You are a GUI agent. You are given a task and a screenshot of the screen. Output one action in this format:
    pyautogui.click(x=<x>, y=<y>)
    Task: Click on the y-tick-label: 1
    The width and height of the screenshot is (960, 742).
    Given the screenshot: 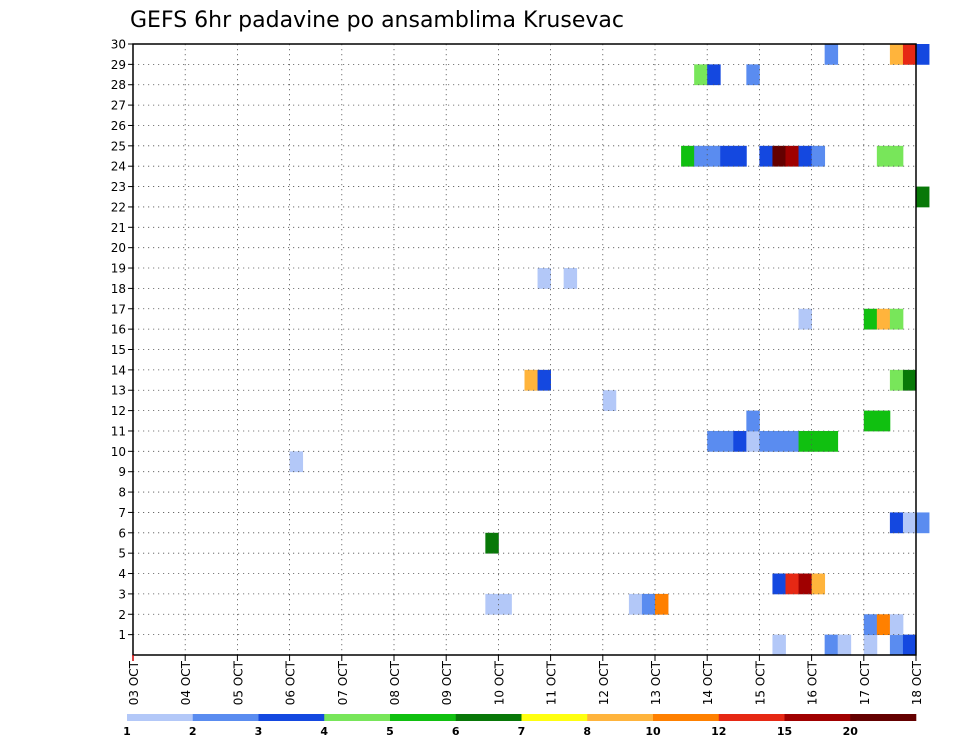 What is the action you would take?
    pyautogui.click(x=122, y=635)
    